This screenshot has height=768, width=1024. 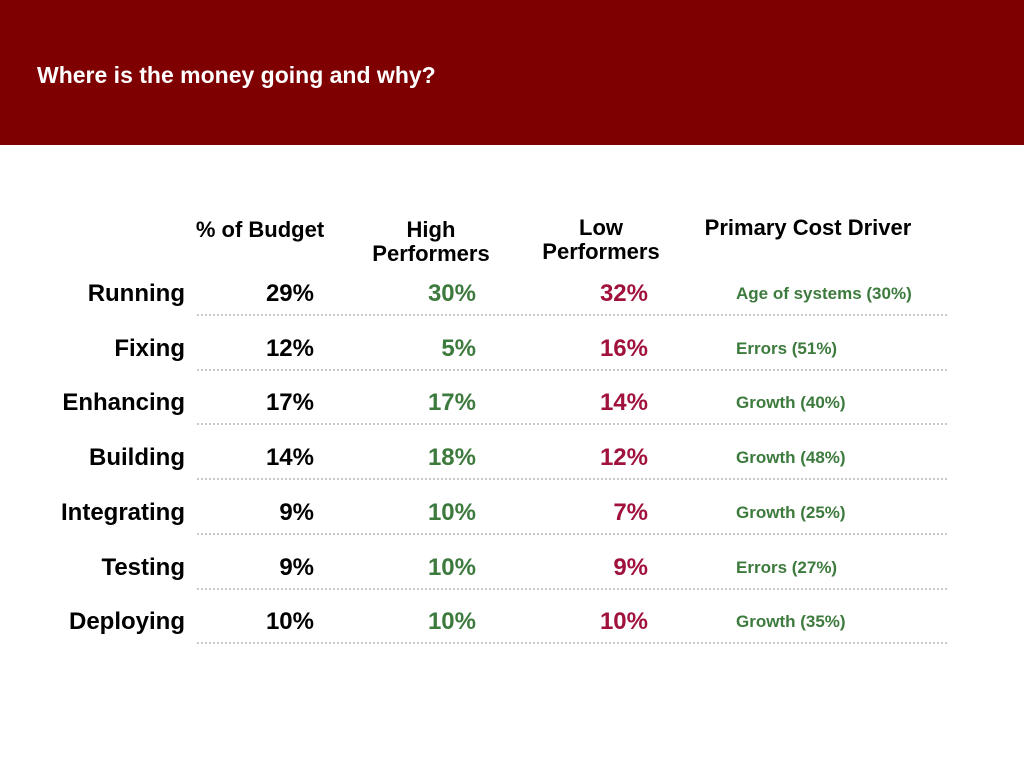 What do you see at coordinates (123, 512) in the screenshot?
I see `row-label: Integrating` at bounding box center [123, 512].